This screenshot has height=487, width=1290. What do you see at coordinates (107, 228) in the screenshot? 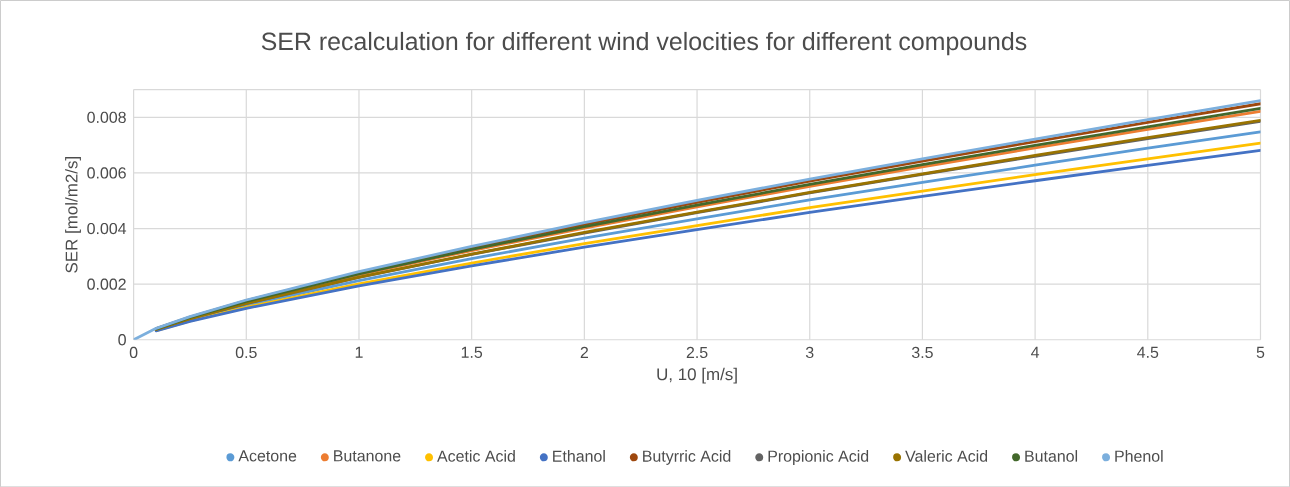
I see `y-tick-label: 0.004` at bounding box center [107, 228].